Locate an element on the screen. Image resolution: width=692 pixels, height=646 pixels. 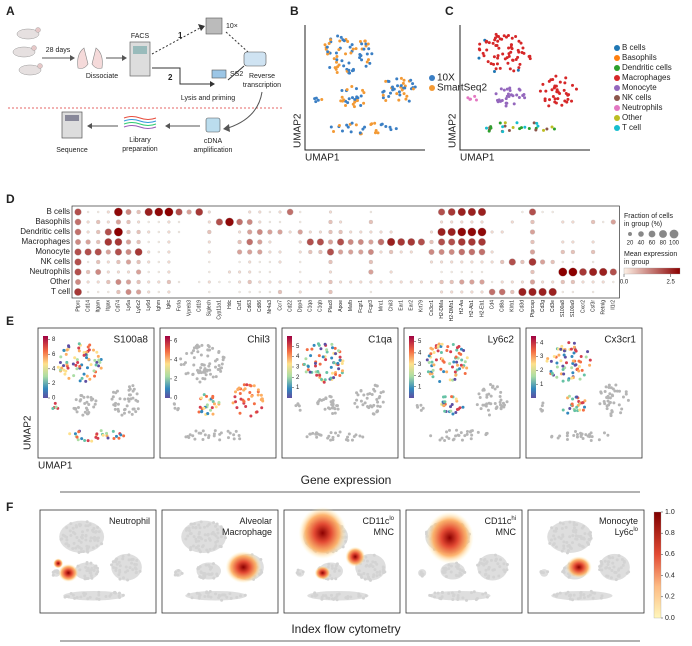
gene-label: Vpreb3 is located at coordinates (189, 308).